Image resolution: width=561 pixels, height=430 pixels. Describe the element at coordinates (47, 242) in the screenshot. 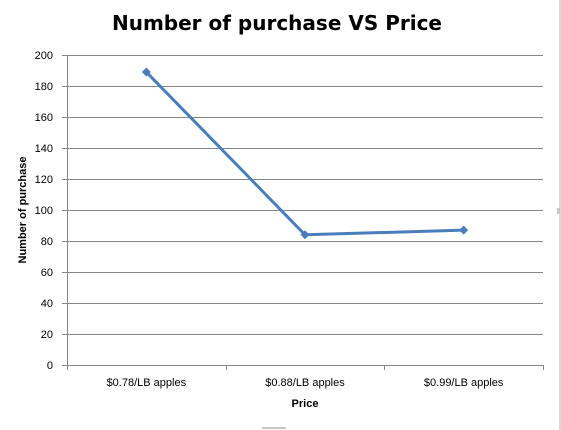

I see `y-tick-label: 80` at that location.